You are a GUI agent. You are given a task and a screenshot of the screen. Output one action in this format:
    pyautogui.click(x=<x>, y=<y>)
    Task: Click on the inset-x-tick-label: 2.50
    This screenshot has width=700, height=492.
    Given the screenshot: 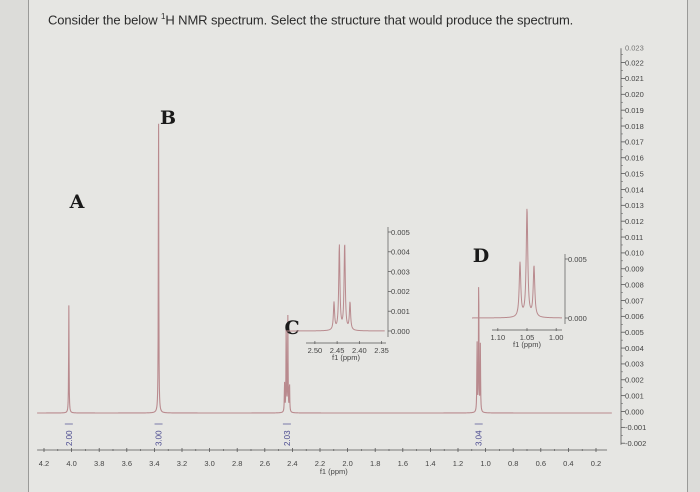 What is the action you would take?
    pyautogui.click(x=315, y=350)
    